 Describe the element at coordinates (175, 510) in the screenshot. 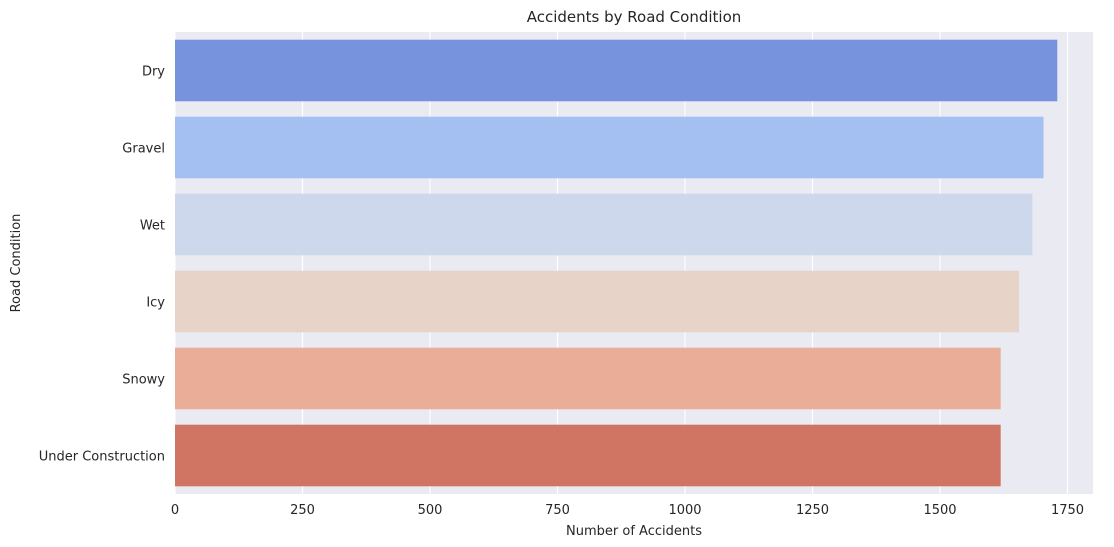

I see `x-tick-label: 0` at that location.